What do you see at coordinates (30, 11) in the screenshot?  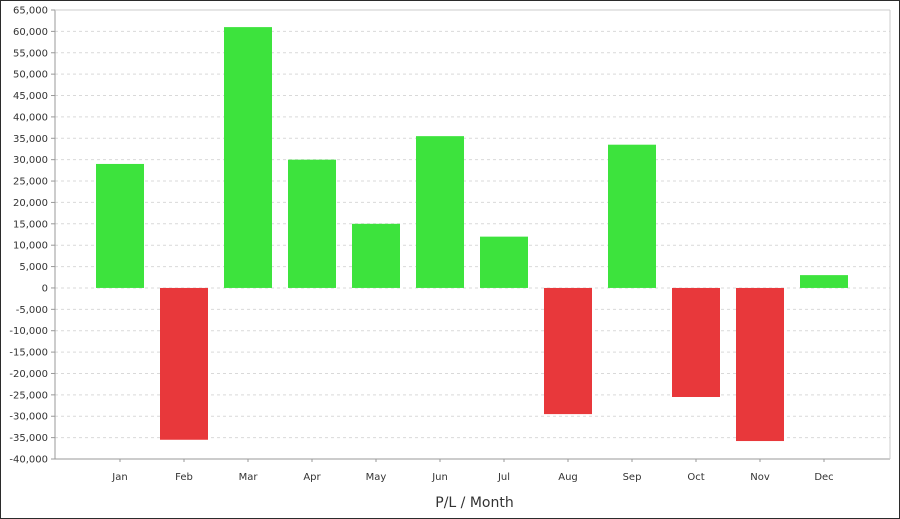 I see `y-tick-label: 65,000` at bounding box center [30, 11].